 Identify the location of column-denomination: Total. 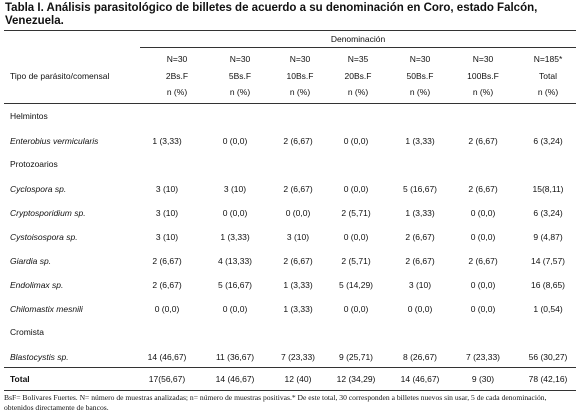
(548, 76).